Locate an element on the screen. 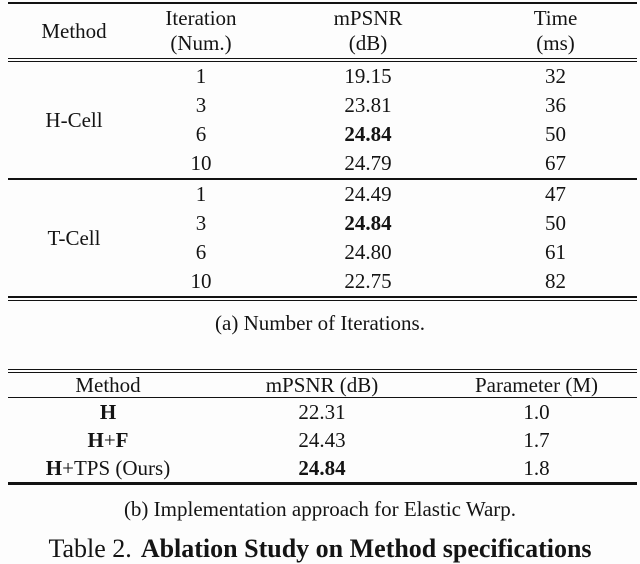  time-cell: 61 is located at coordinates (555, 252).